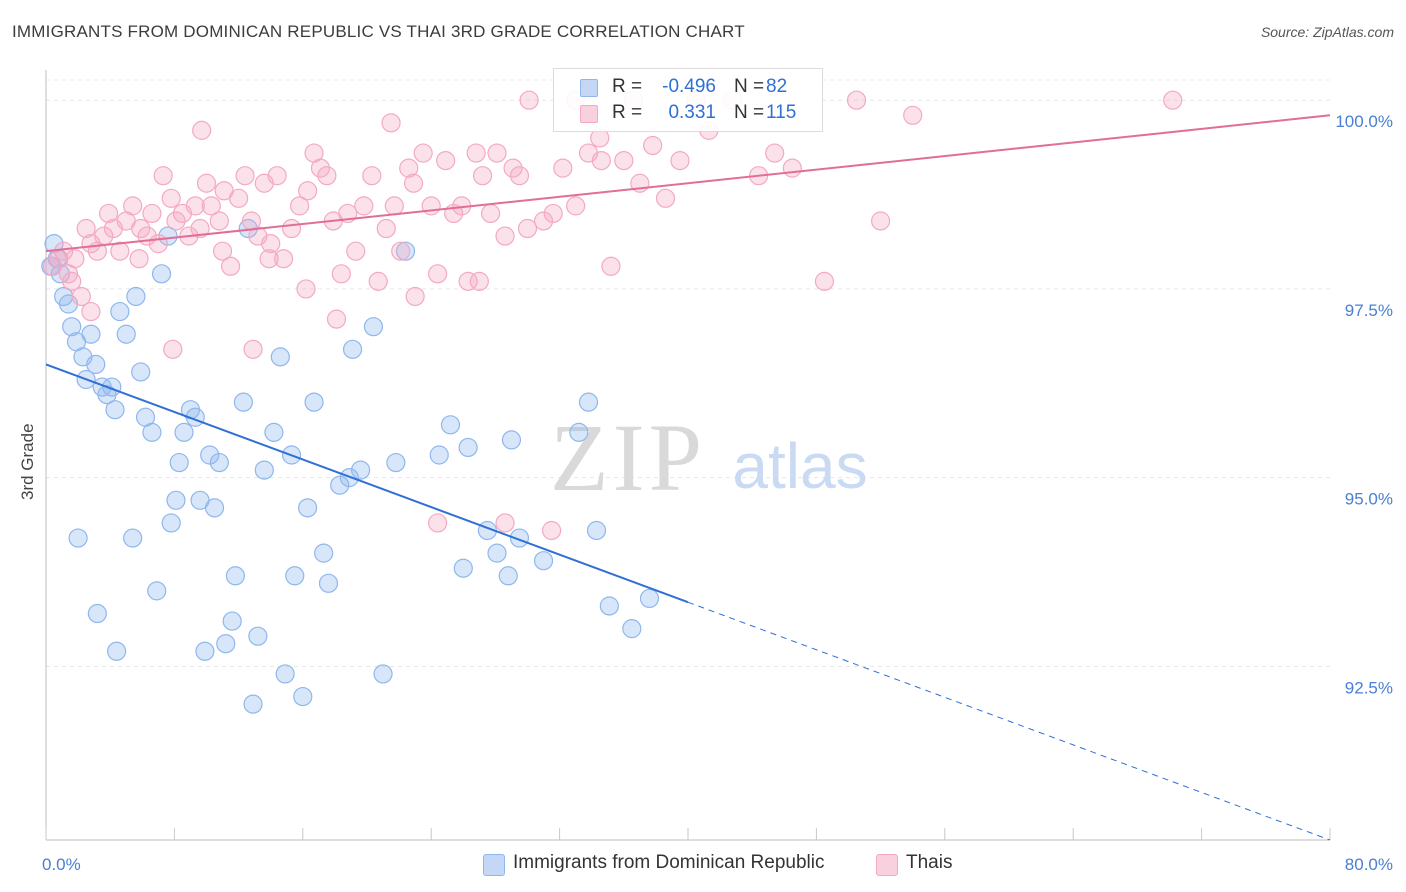 This screenshot has width=1406, height=892. What do you see at coordinates (589, 88) in the screenshot?
I see `legend-swatch-dominican` at bounding box center [589, 88].